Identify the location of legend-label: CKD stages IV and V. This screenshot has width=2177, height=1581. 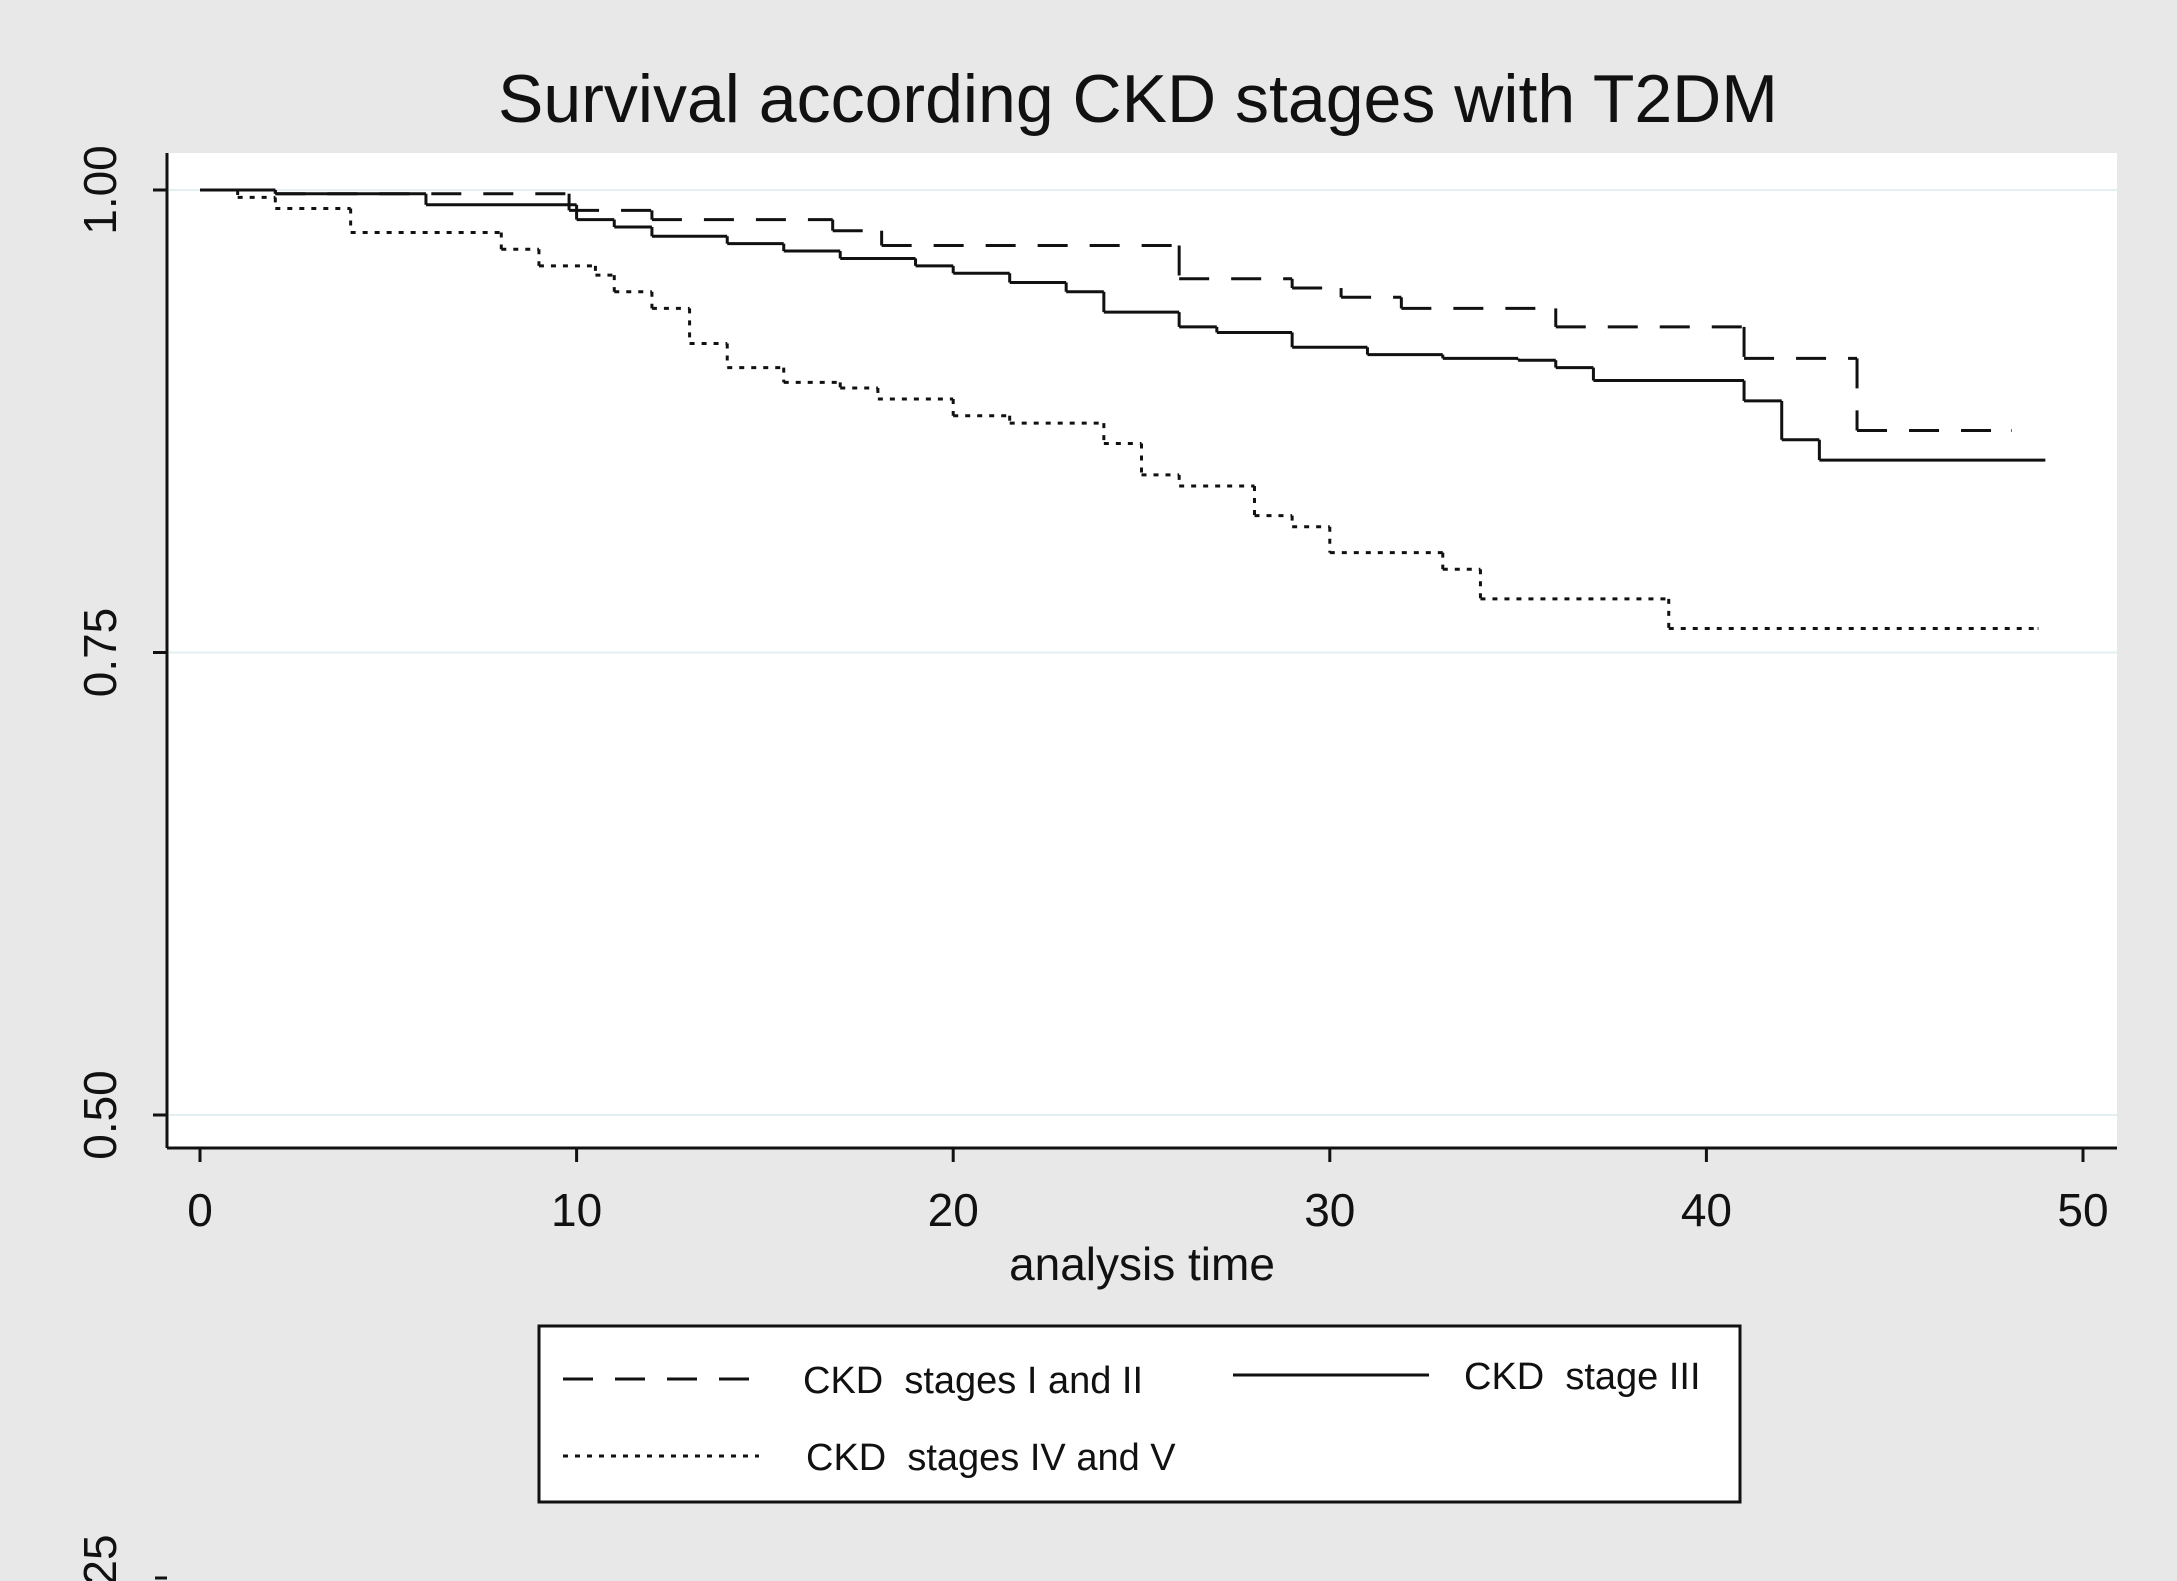
(991, 1458).